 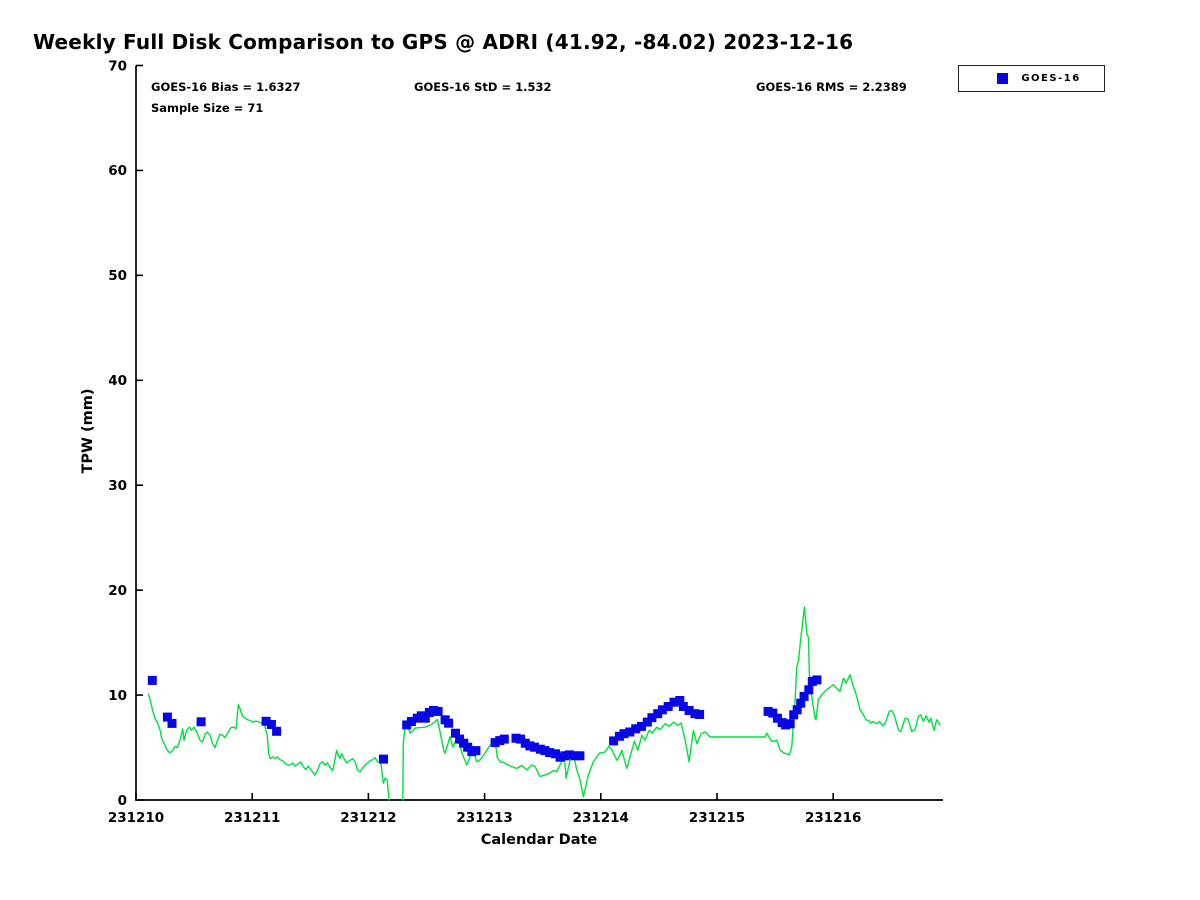 I want to click on stat-std: GOES-16 StD = 1.532, so click(x=483, y=87).